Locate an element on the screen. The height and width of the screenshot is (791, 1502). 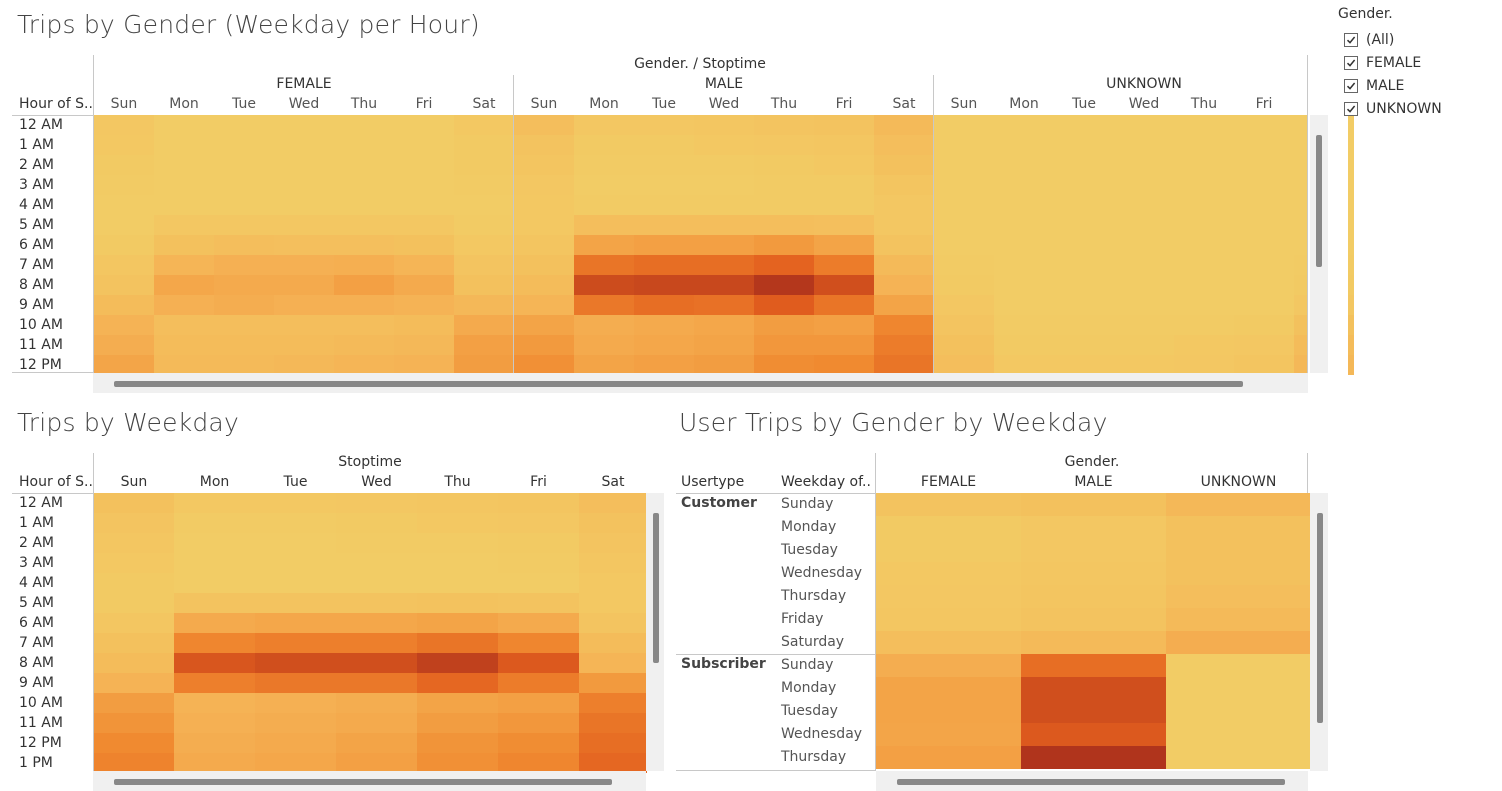
filter-item-label: UNKNOWN is located at coordinates (1404, 109).